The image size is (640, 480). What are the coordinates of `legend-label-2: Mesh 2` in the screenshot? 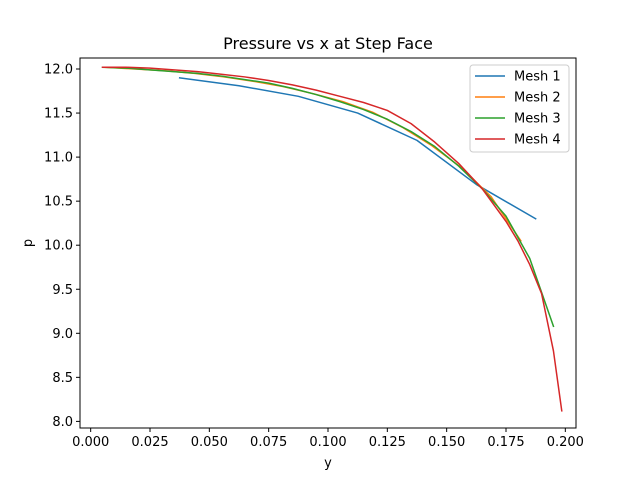 It's located at (537, 98).